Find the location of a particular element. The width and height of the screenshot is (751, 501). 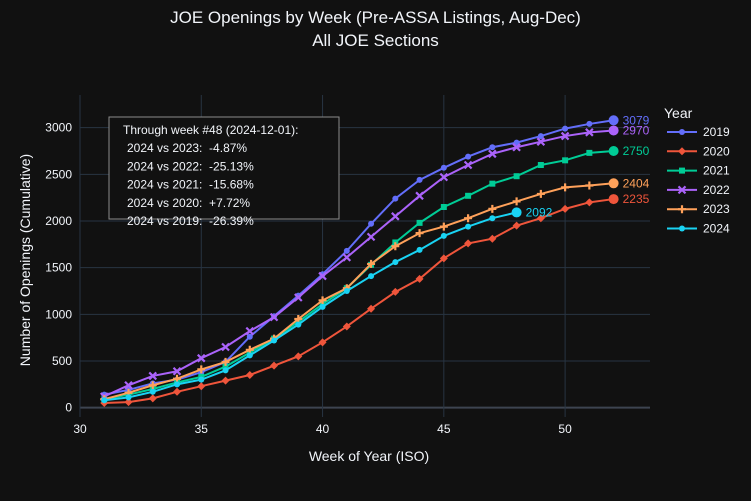

legend: Year 2019 2020 2021 2022 2023 2024 is located at coordinates (697, 170).